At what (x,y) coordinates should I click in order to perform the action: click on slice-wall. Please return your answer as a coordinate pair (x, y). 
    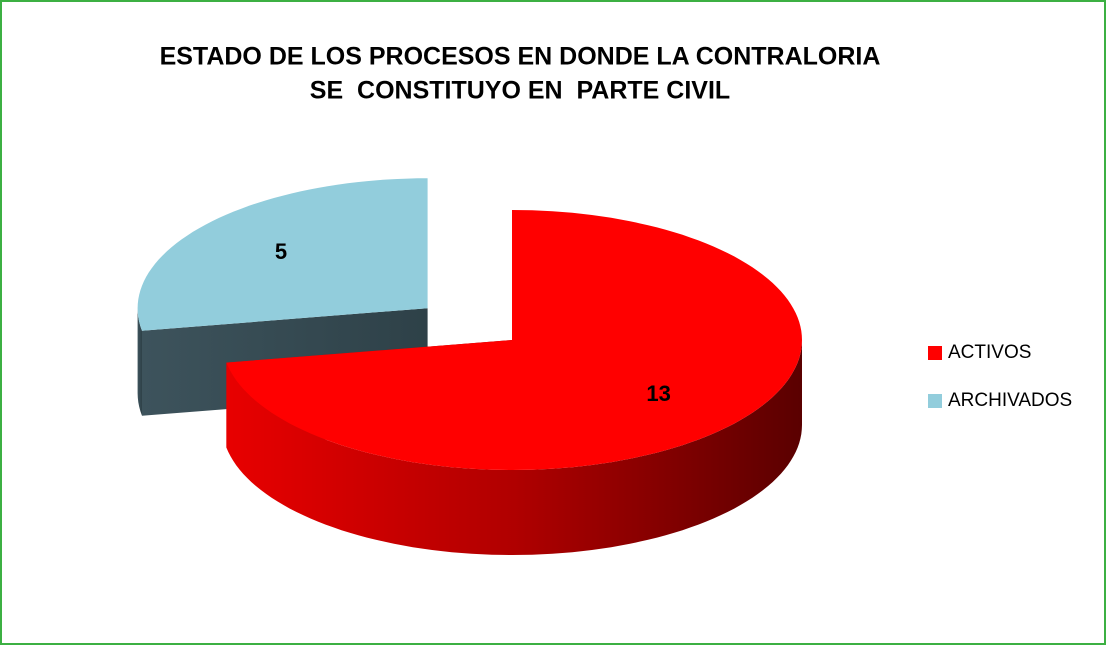
    Looking at the image, I should click on (139, 362).